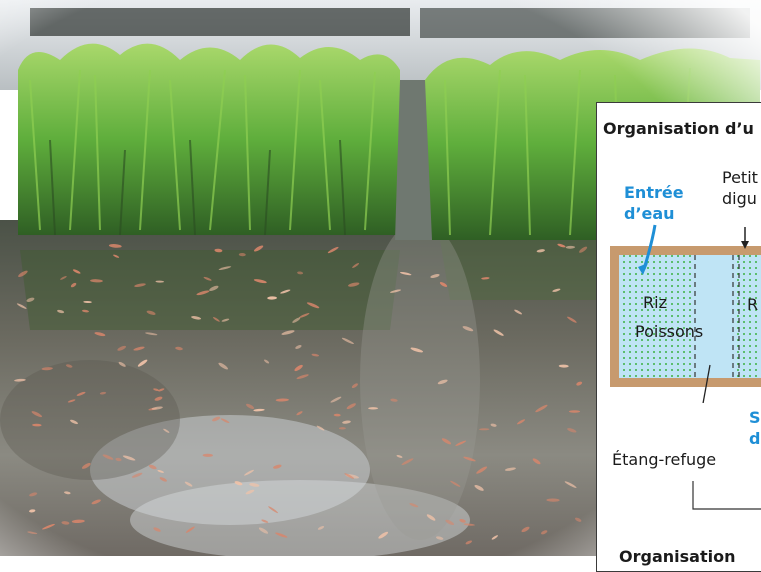 The width and height of the screenshot is (761, 572). I want to click on outlet-connector, so click(726, 495).